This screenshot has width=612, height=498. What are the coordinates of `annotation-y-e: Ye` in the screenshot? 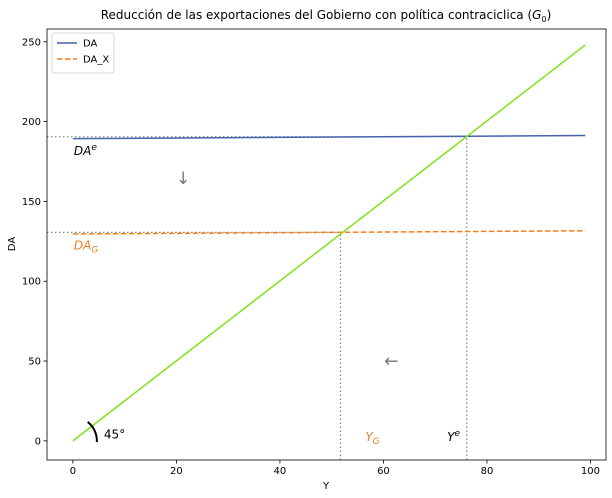 It's located at (453, 436).